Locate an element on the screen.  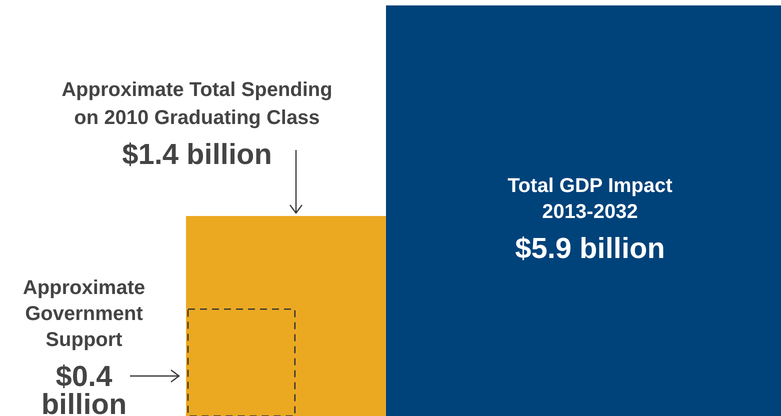
category-label: Total GDP Impact 2013-2032 is located at coordinates (590, 199).